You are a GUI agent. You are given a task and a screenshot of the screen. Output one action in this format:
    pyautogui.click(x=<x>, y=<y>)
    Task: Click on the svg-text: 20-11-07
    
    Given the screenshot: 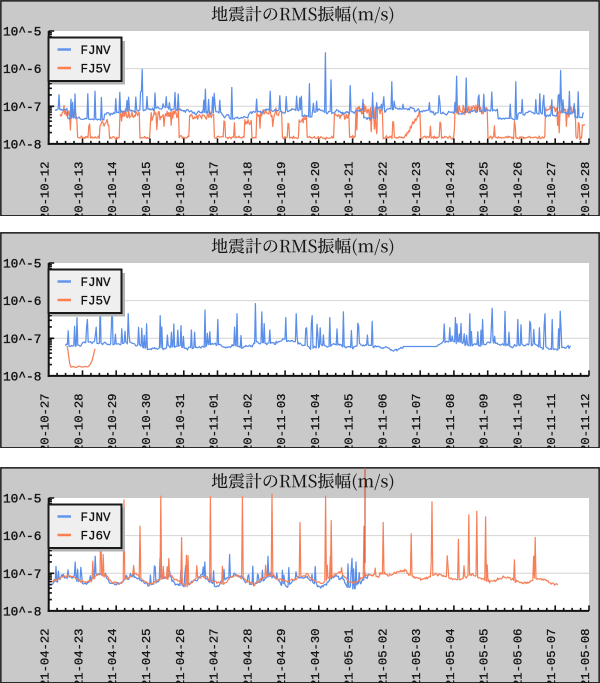 What is the action you would take?
    pyautogui.click(x=417, y=420)
    